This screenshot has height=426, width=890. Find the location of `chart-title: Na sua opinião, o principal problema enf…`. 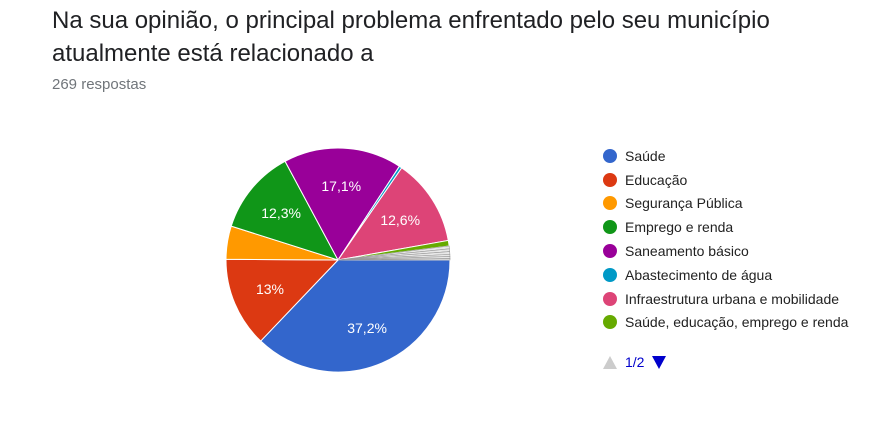

chart-title: Na sua opinião, o principal problema enf… is located at coordinates (411, 37).